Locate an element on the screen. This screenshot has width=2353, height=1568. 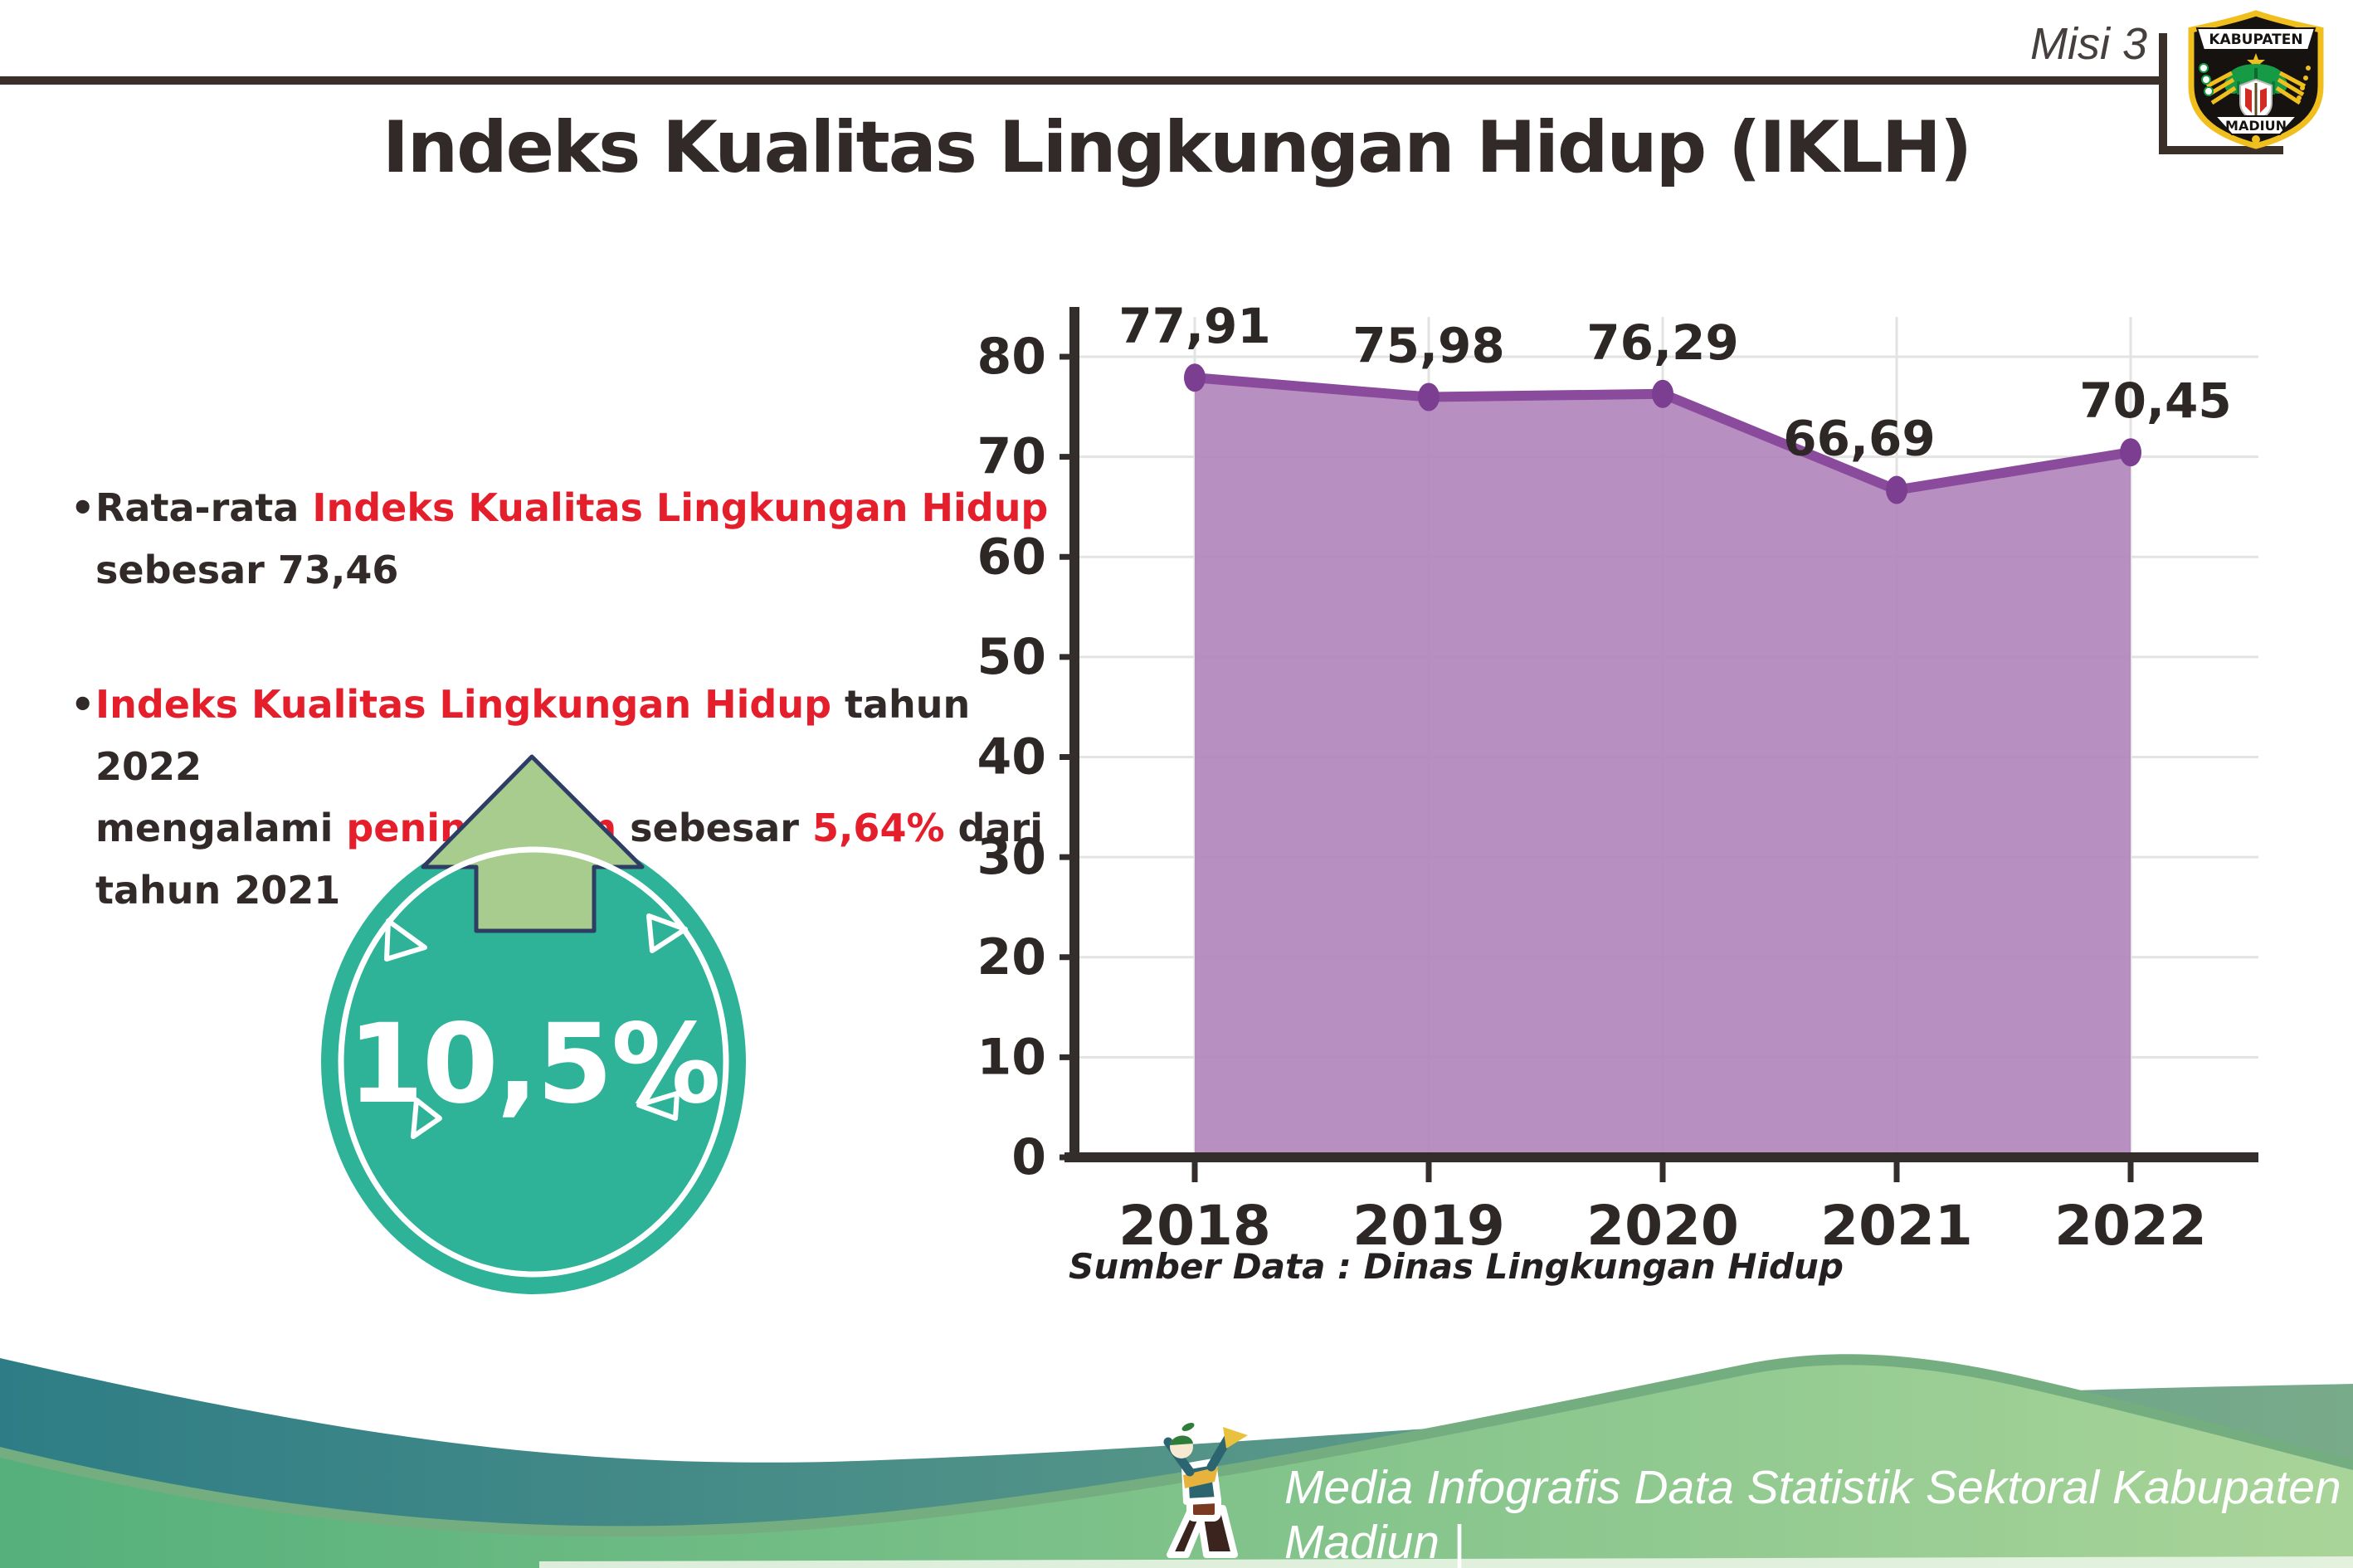
mascot-icon is located at coordinates (1205, 1490).